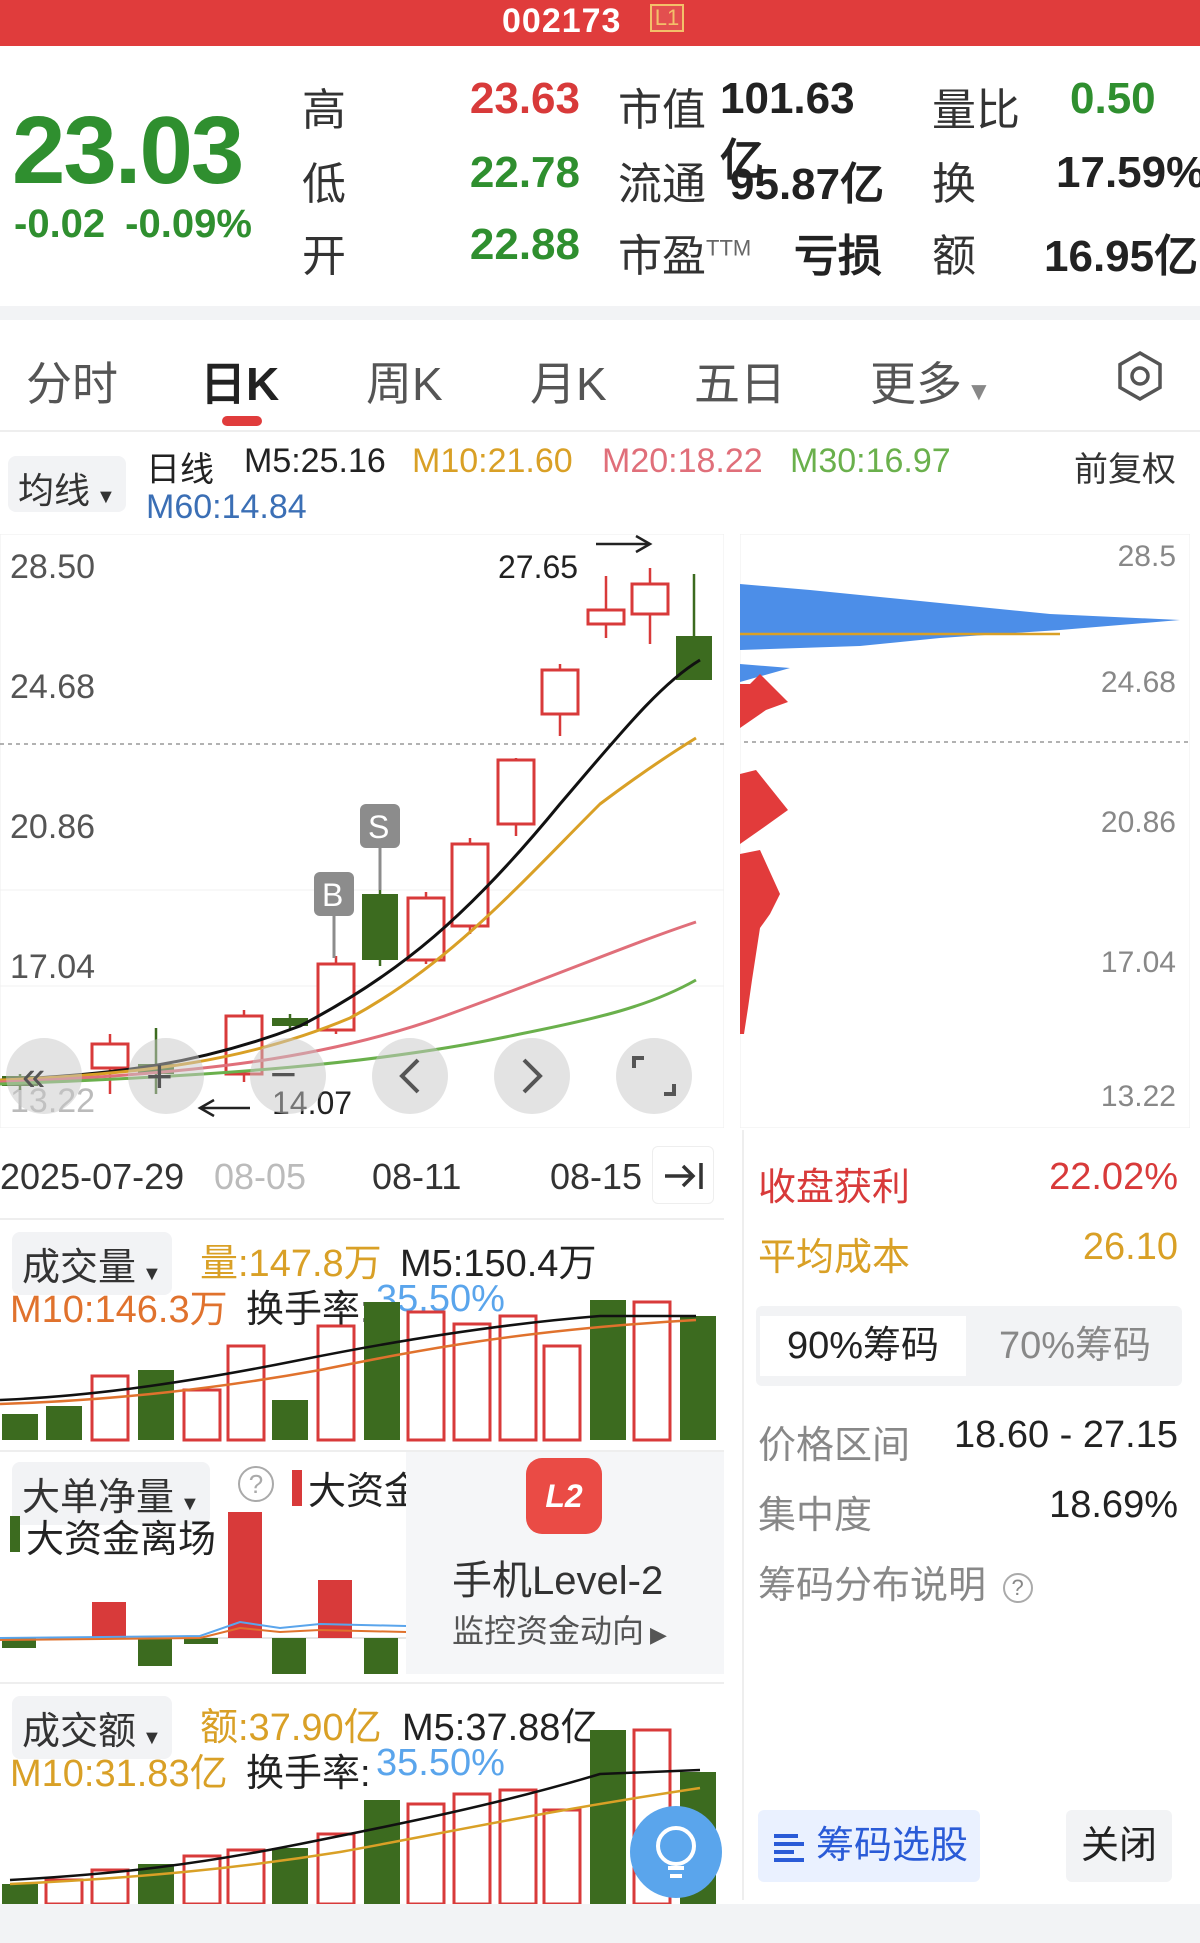 This screenshot has height=1943, width=1200. What do you see at coordinates (954, 184) in the screenshot?
I see `turnover-label: 换` at bounding box center [954, 184].